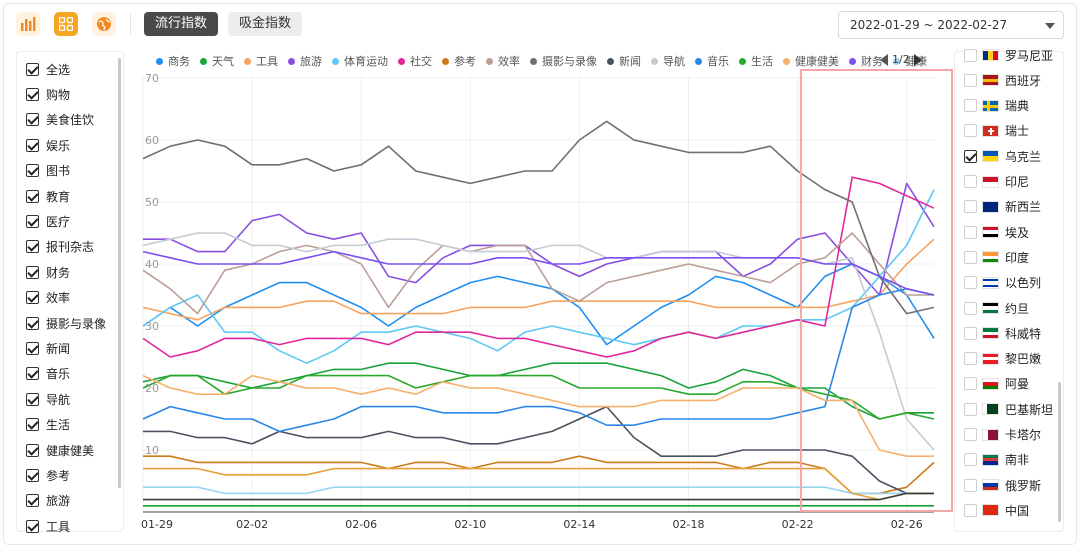  What do you see at coordinates (1002, 435) in the screenshot?
I see `country-item: 卡塔尔` at bounding box center [1002, 435].